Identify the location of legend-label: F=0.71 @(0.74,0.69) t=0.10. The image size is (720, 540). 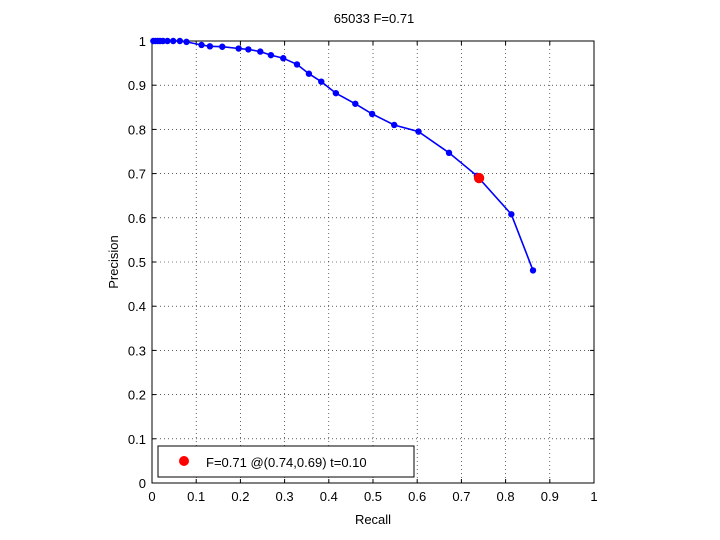
(286, 462).